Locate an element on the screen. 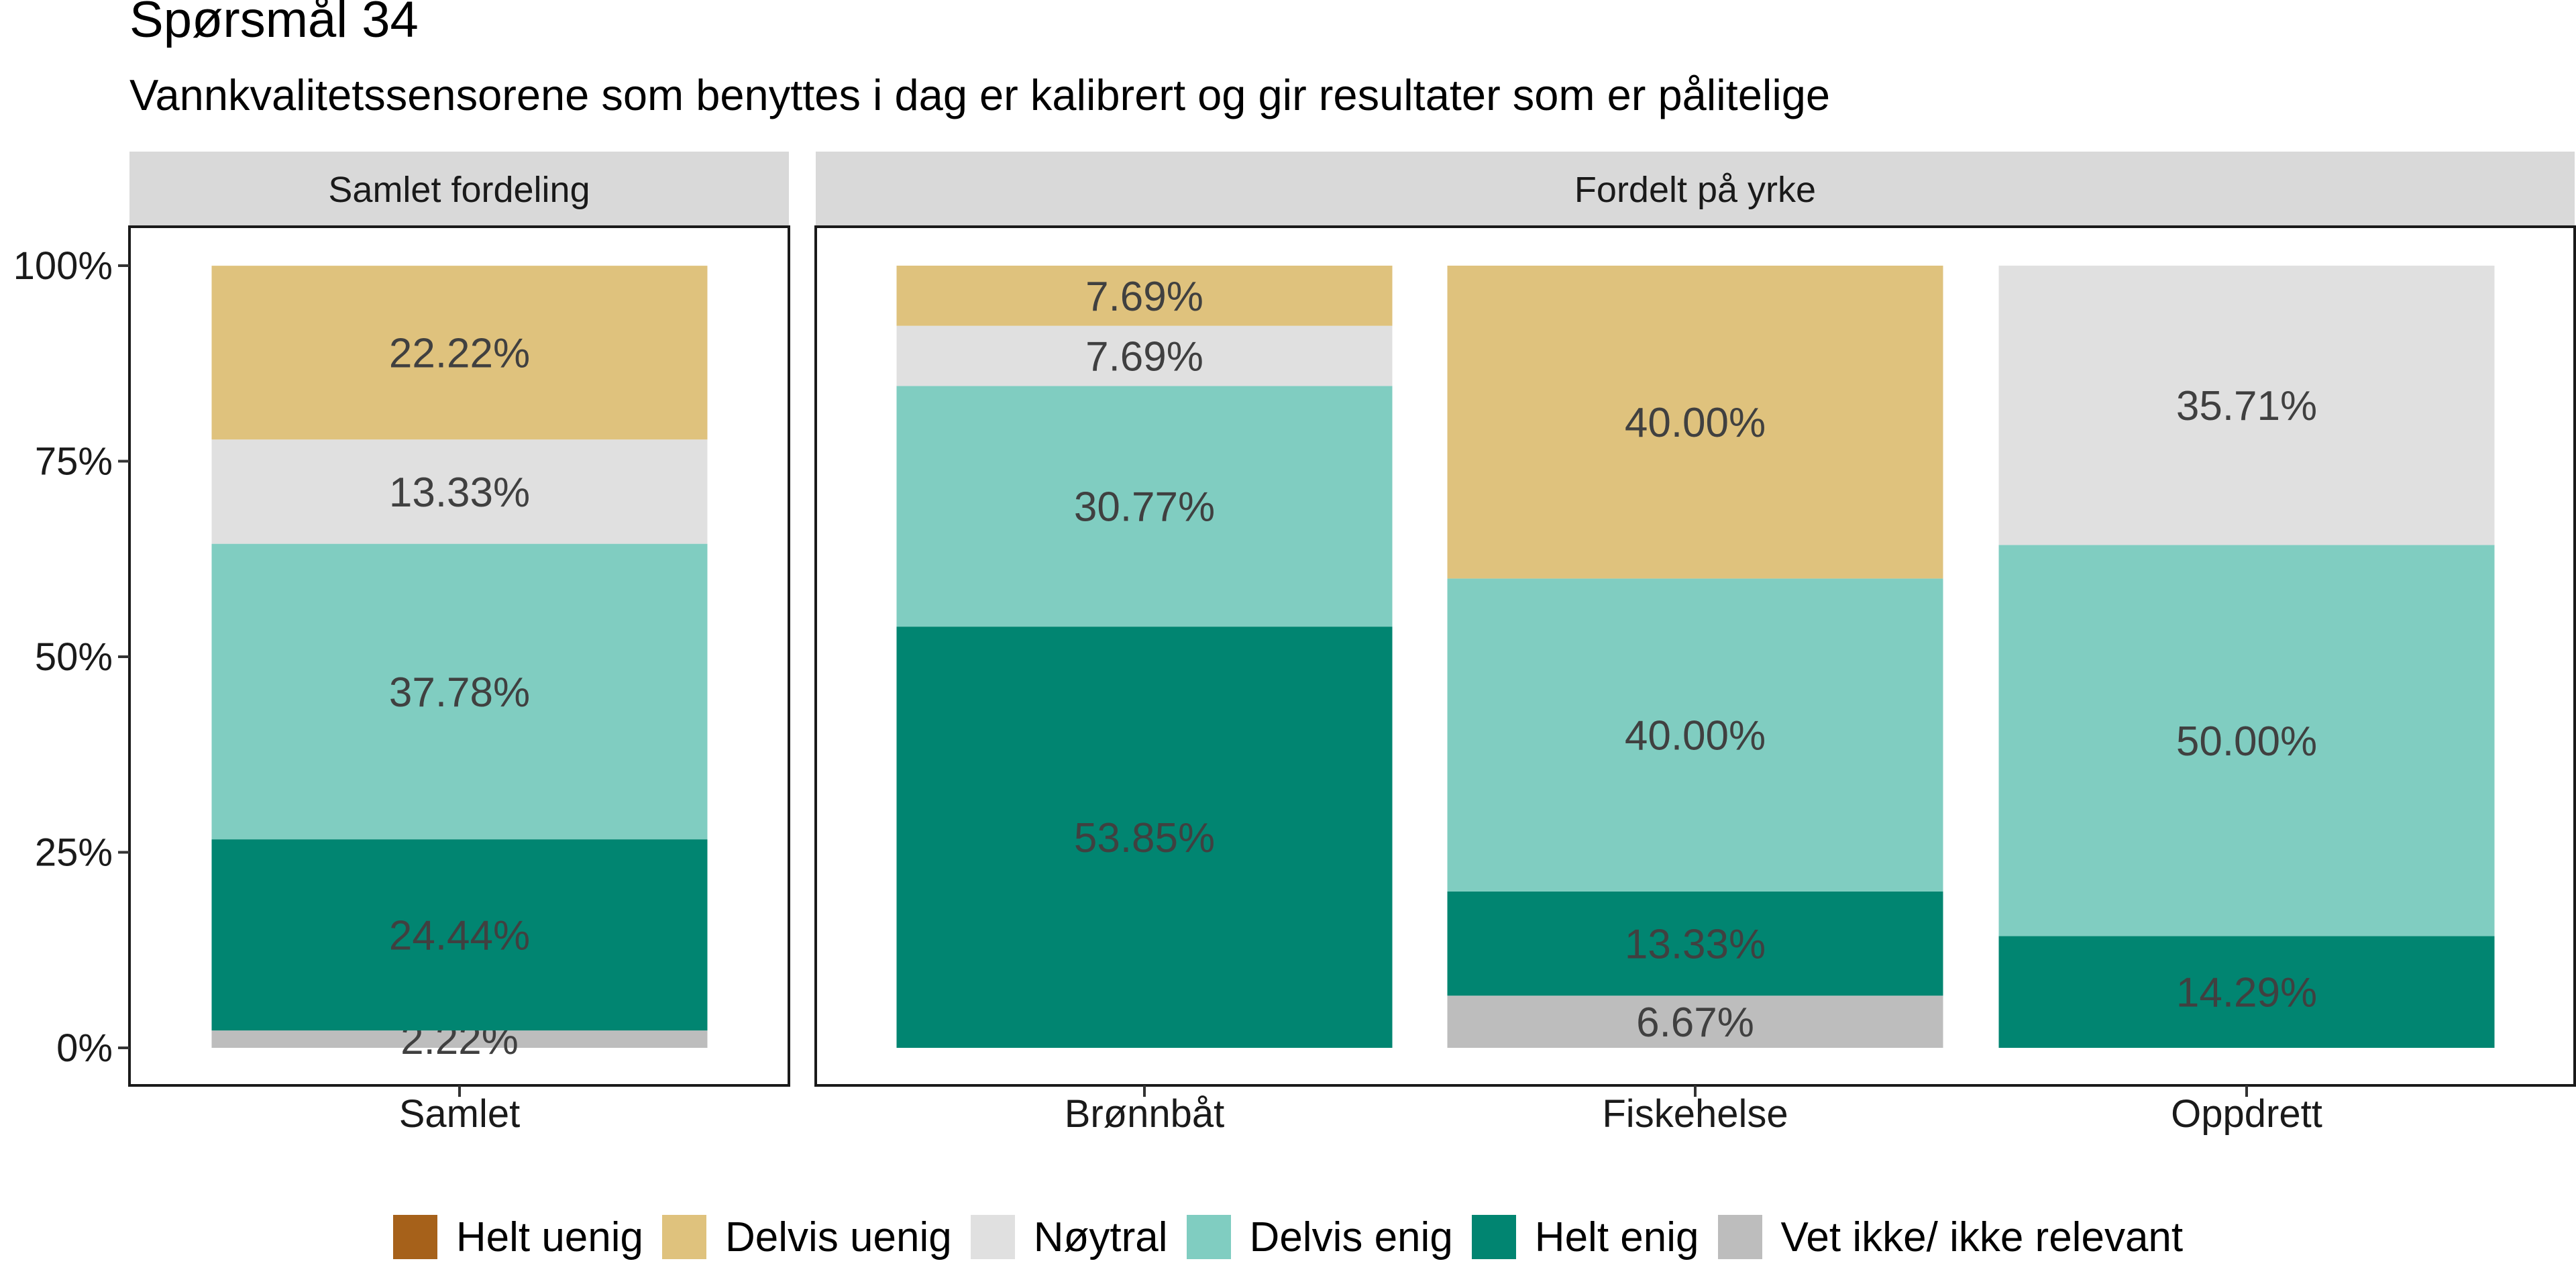 Image resolution: width=2576 pixels, height=1288 pixels. bar-segment-oppdrett-helt-enig is located at coordinates (2246, 992).